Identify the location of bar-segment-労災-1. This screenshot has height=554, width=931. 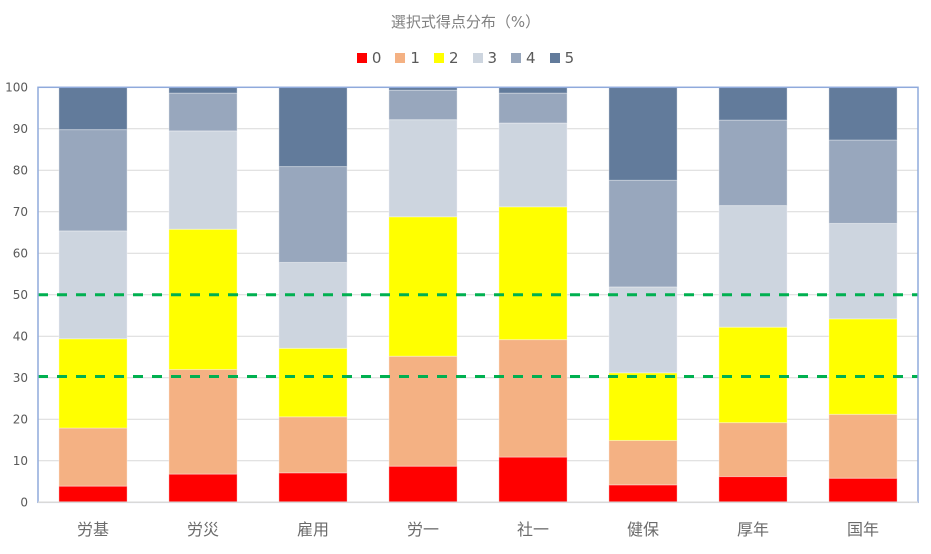
(203, 422).